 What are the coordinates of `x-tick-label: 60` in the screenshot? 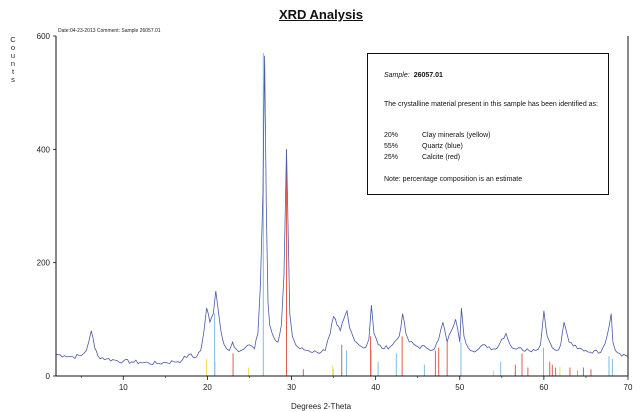 It's located at (543, 387).